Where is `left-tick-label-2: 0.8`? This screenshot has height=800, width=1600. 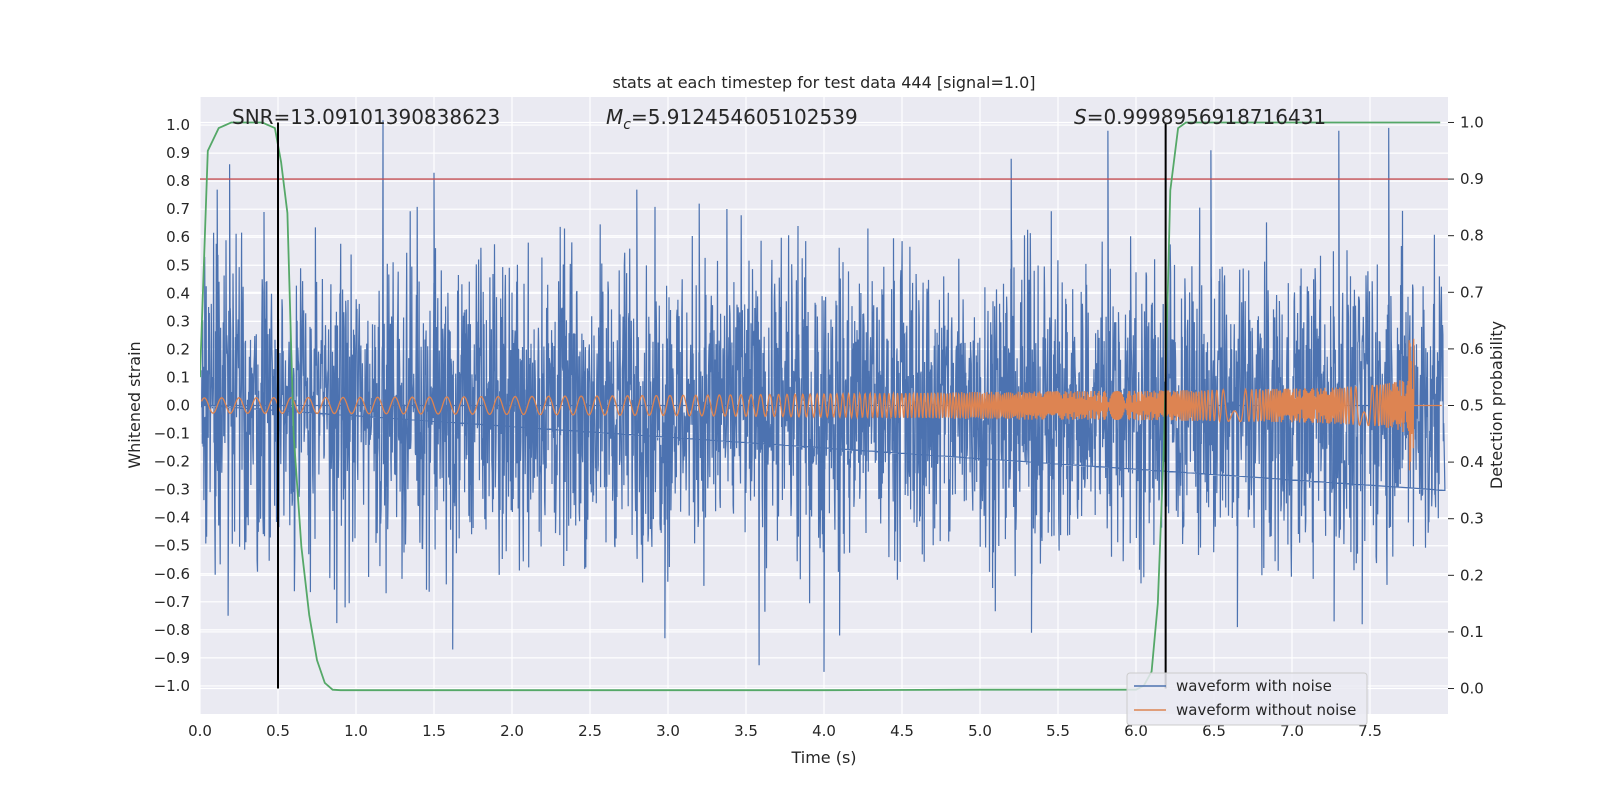
left-tick-label-2: 0.8 is located at coordinates (178, 181).